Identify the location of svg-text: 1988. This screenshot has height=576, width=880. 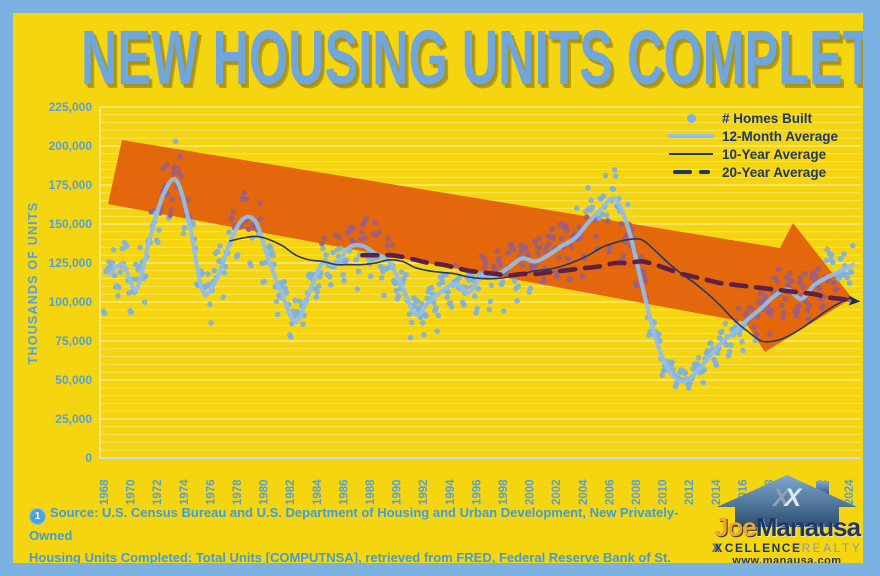
(371, 492).